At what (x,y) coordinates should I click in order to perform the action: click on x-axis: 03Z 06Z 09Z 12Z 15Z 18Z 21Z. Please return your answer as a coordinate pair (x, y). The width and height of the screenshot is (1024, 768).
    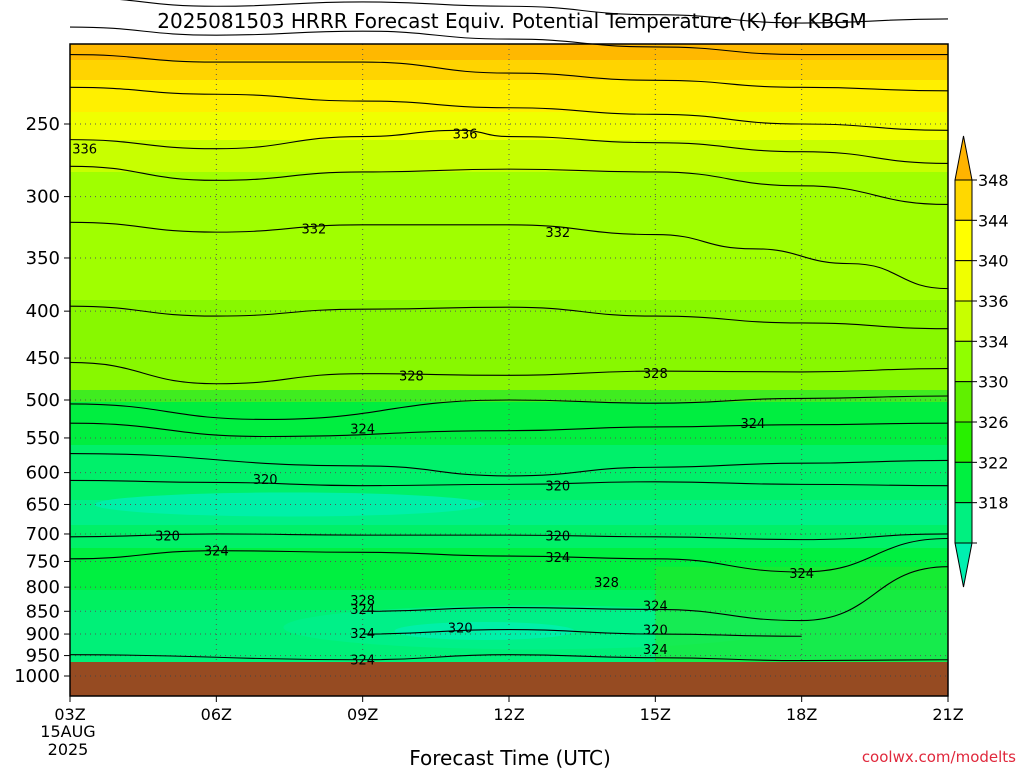
    Looking at the image, I should click on (509, 710).